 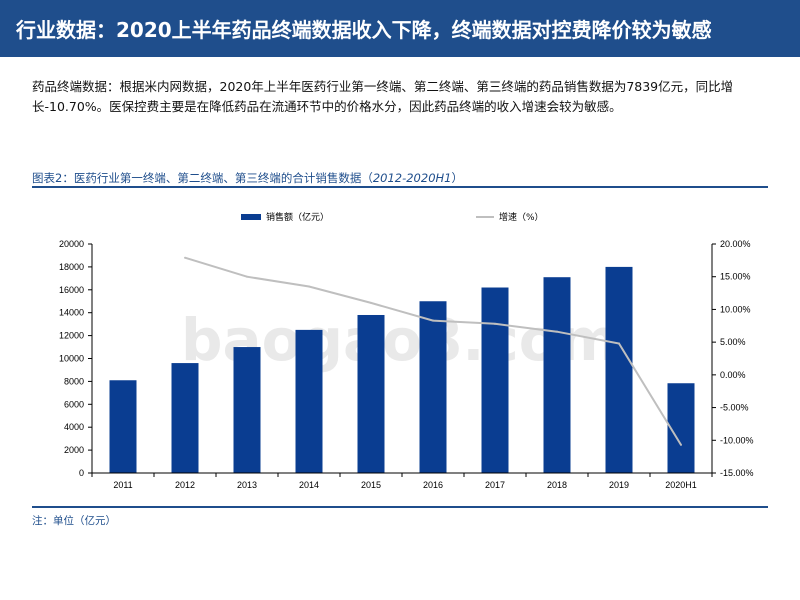 I want to click on y-right-tick-label: 20.00%, so click(x=735, y=244).